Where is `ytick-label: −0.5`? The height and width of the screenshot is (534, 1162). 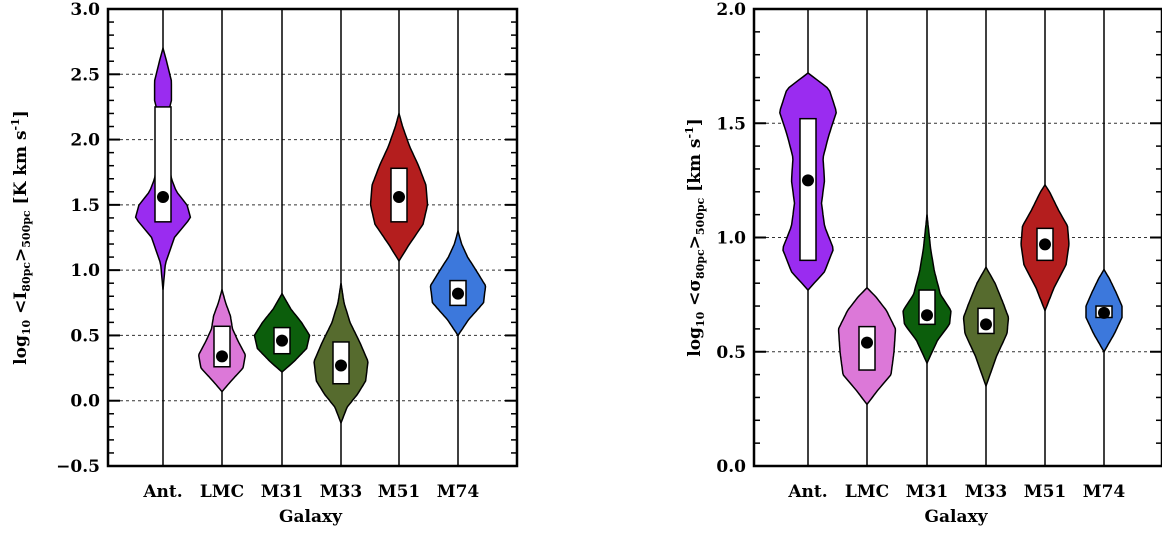 ytick-label: −0.5 is located at coordinates (78, 467).